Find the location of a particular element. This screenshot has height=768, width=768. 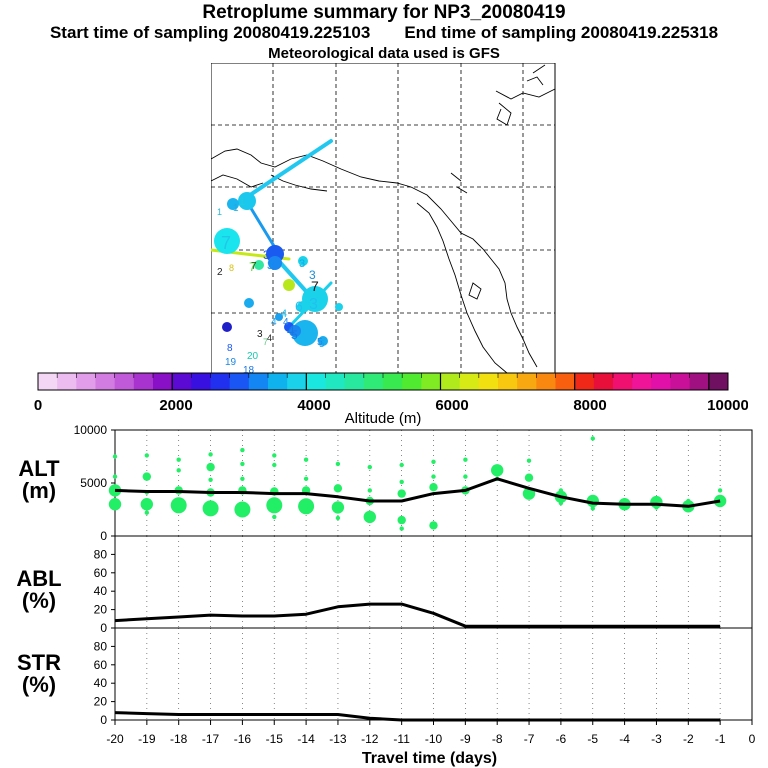

y-tick-label: 5000 is located at coordinates (93, 483).